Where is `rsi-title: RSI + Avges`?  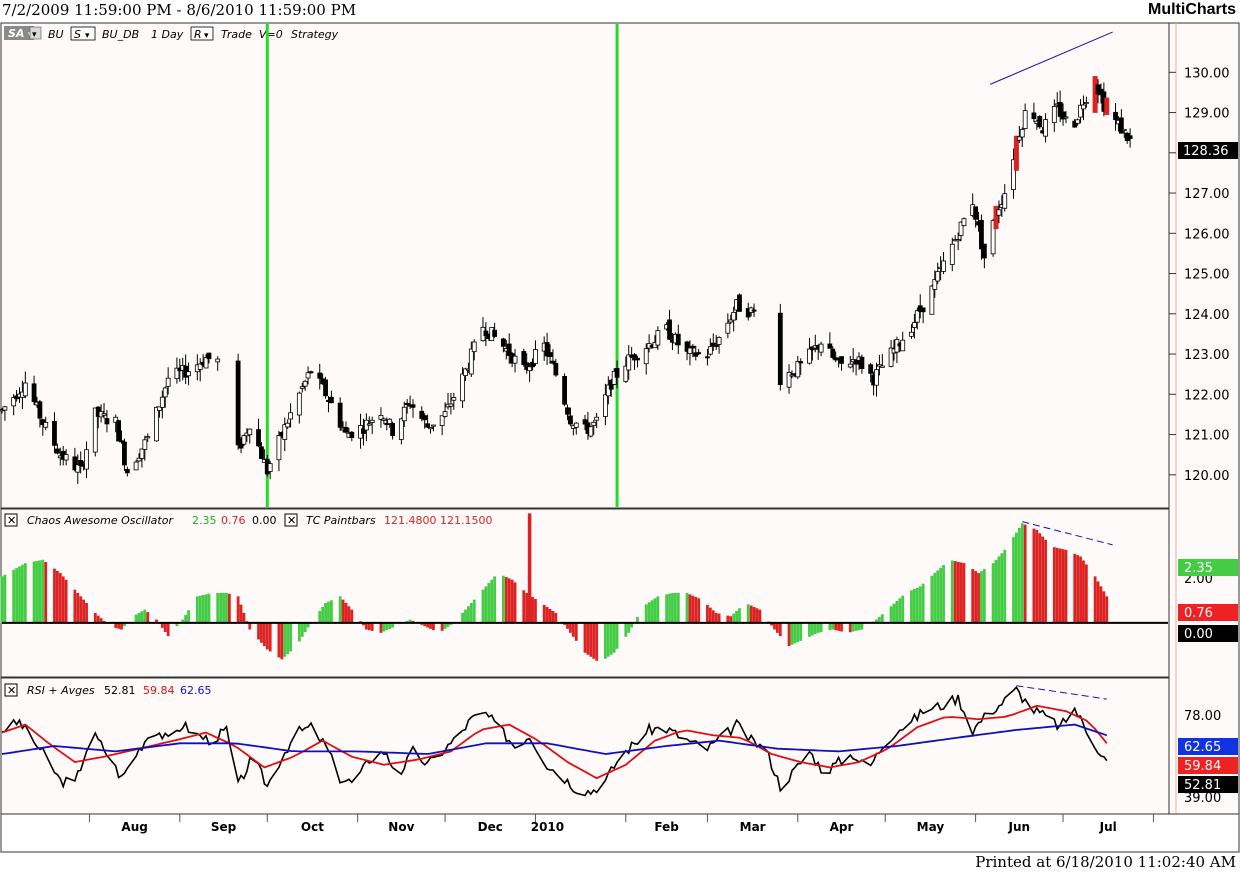 rsi-title: RSI + Avges is located at coordinates (61, 690).